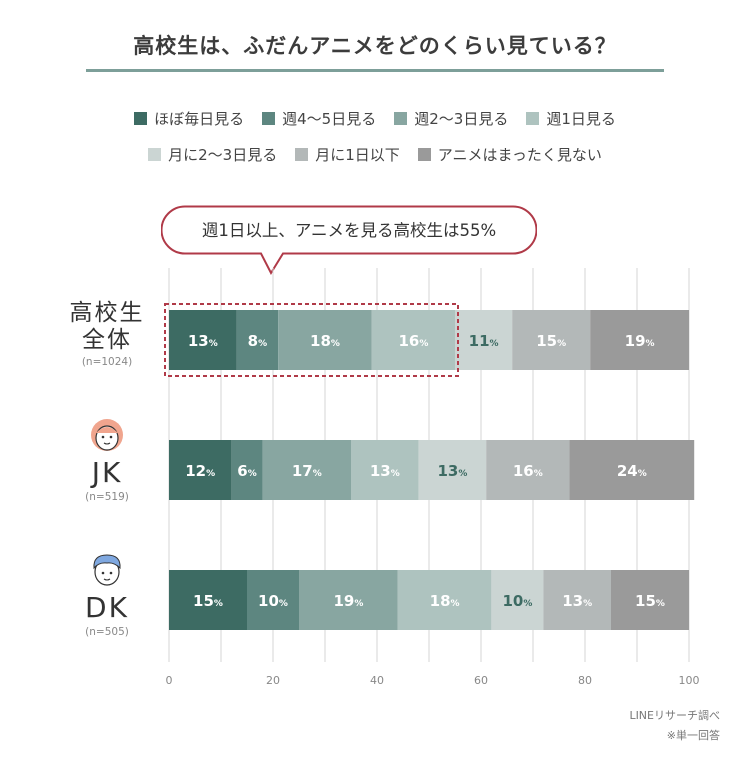 The image size is (750, 771). I want to click on bar-value-label: 17%, so click(307, 471).